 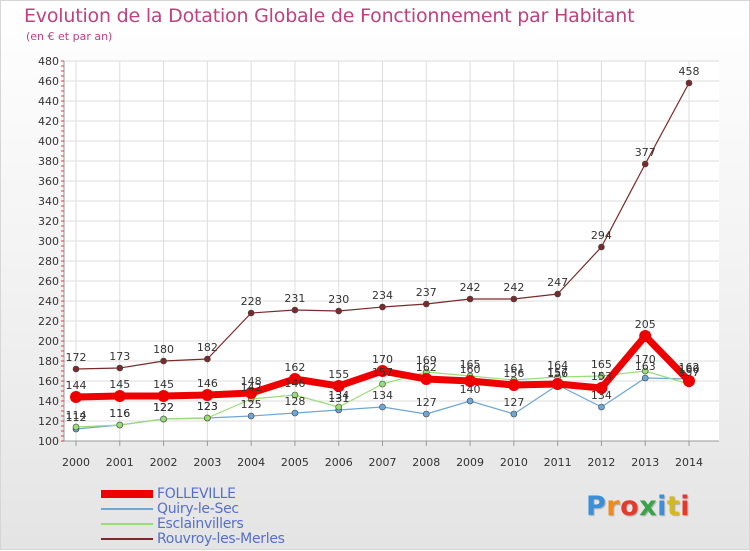 What do you see at coordinates (557, 282) in the screenshot?
I see `data-label: 247` at bounding box center [557, 282].